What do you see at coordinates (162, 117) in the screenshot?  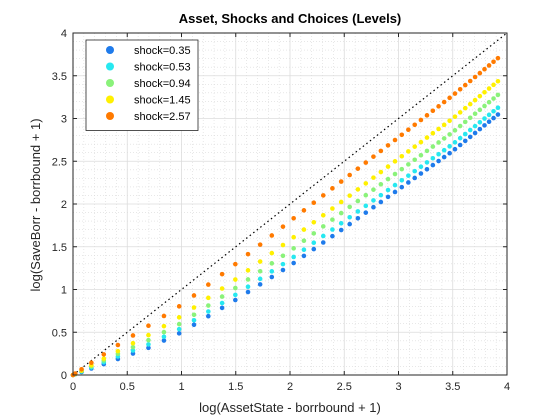 I see `legend-label: shock=2.57` at bounding box center [162, 117].